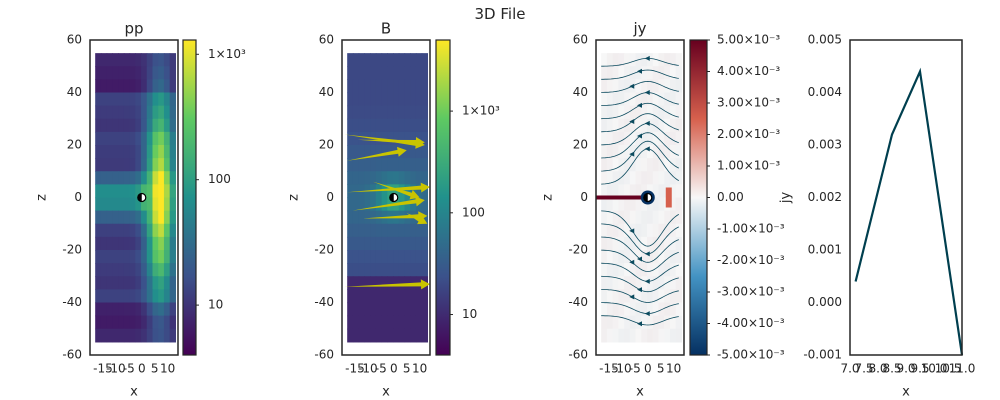 This screenshot has width=1000, height=400. What do you see at coordinates (948, 369) in the screenshot?
I see `x-tick-label: 10.5` at bounding box center [948, 369].